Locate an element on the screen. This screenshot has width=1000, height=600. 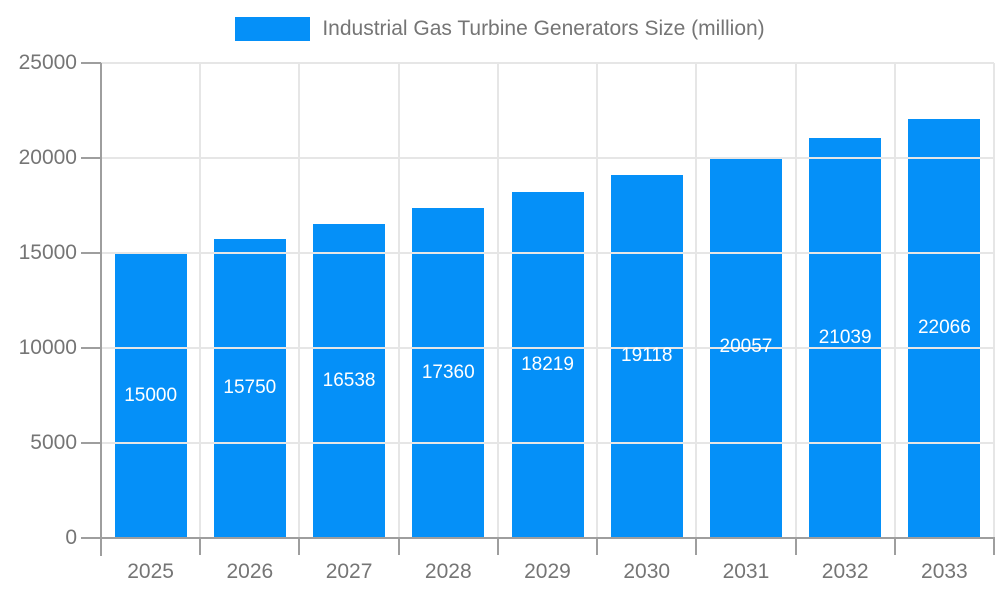
bar-value-label: 15000 is located at coordinates (151, 395).